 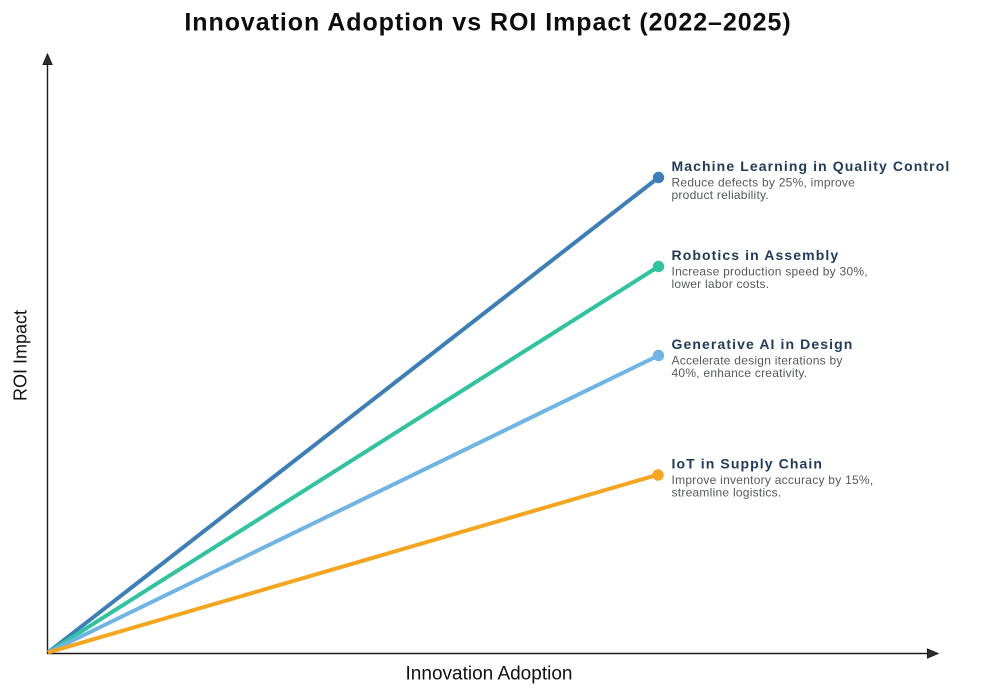 I want to click on svg-text: product reliability., so click(x=720, y=195).